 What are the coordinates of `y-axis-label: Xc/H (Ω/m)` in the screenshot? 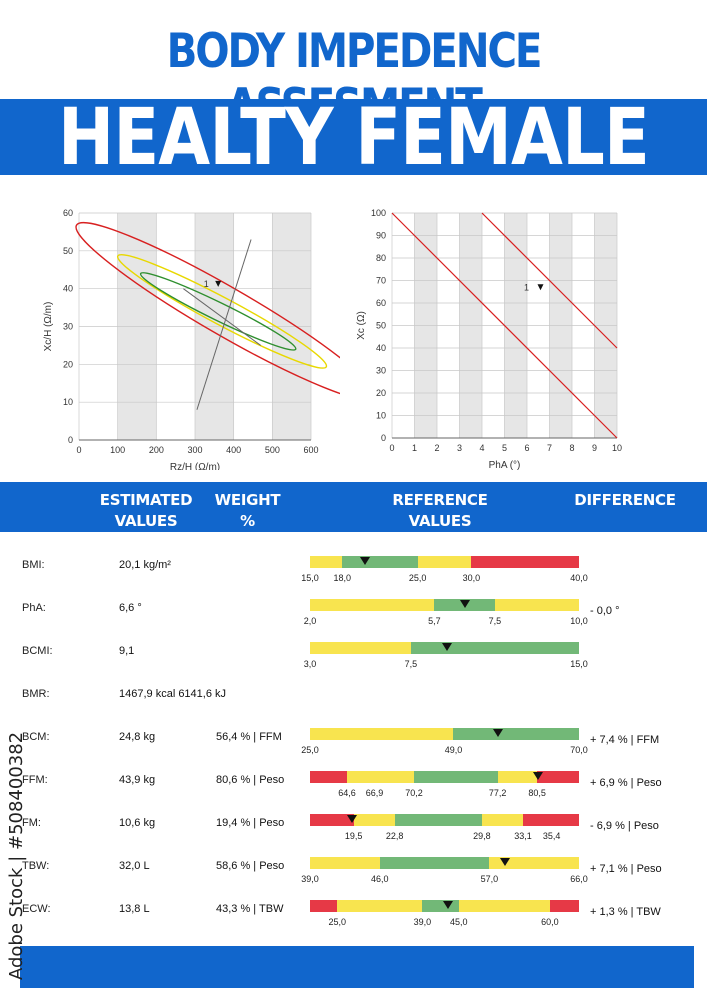 It's located at (48, 327).